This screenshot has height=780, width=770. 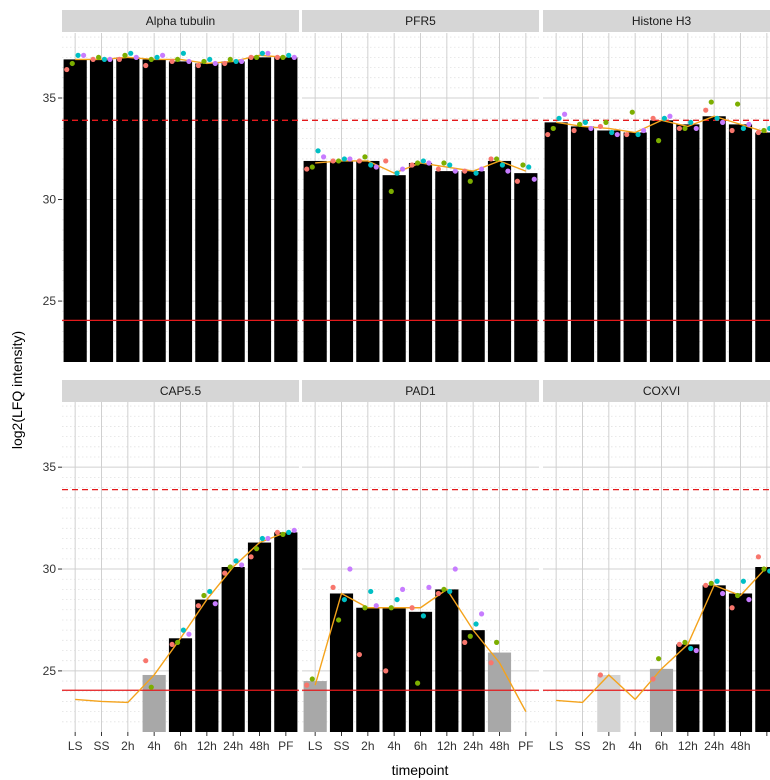 I want to click on panel-plot-area, so click(x=180, y=197).